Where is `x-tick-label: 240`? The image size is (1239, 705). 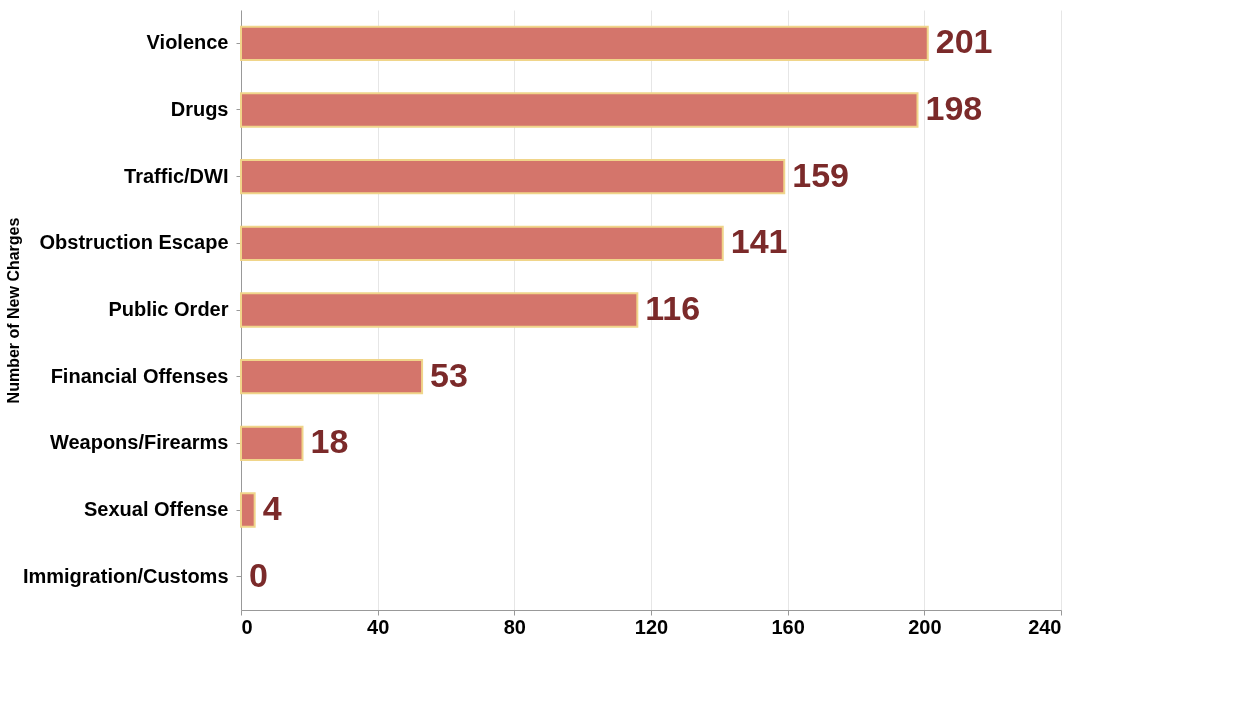
x-tick-label: 240 is located at coordinates (1045, 626).